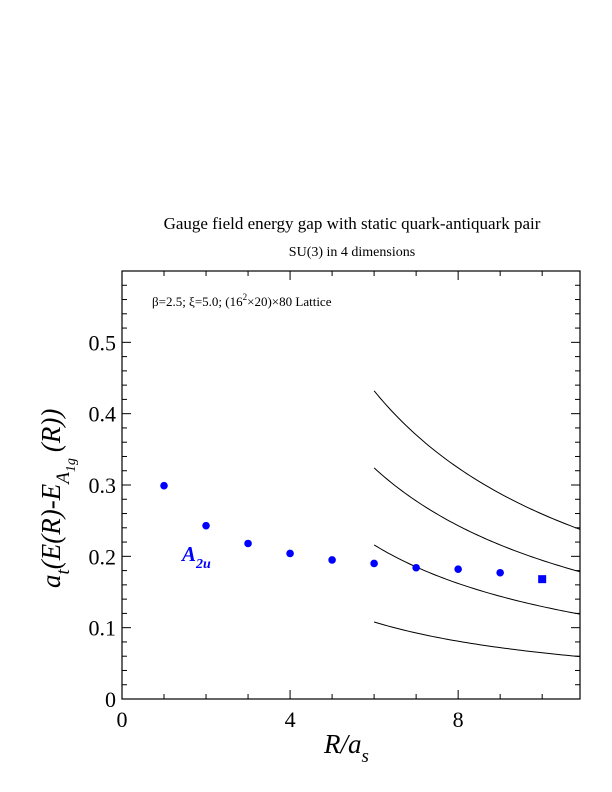 The width and height of the screenshot is (612, 792). Describe the element at coordinates (103, 485) in the screenshot. I see `y-tick-label: 0.3` at that location.